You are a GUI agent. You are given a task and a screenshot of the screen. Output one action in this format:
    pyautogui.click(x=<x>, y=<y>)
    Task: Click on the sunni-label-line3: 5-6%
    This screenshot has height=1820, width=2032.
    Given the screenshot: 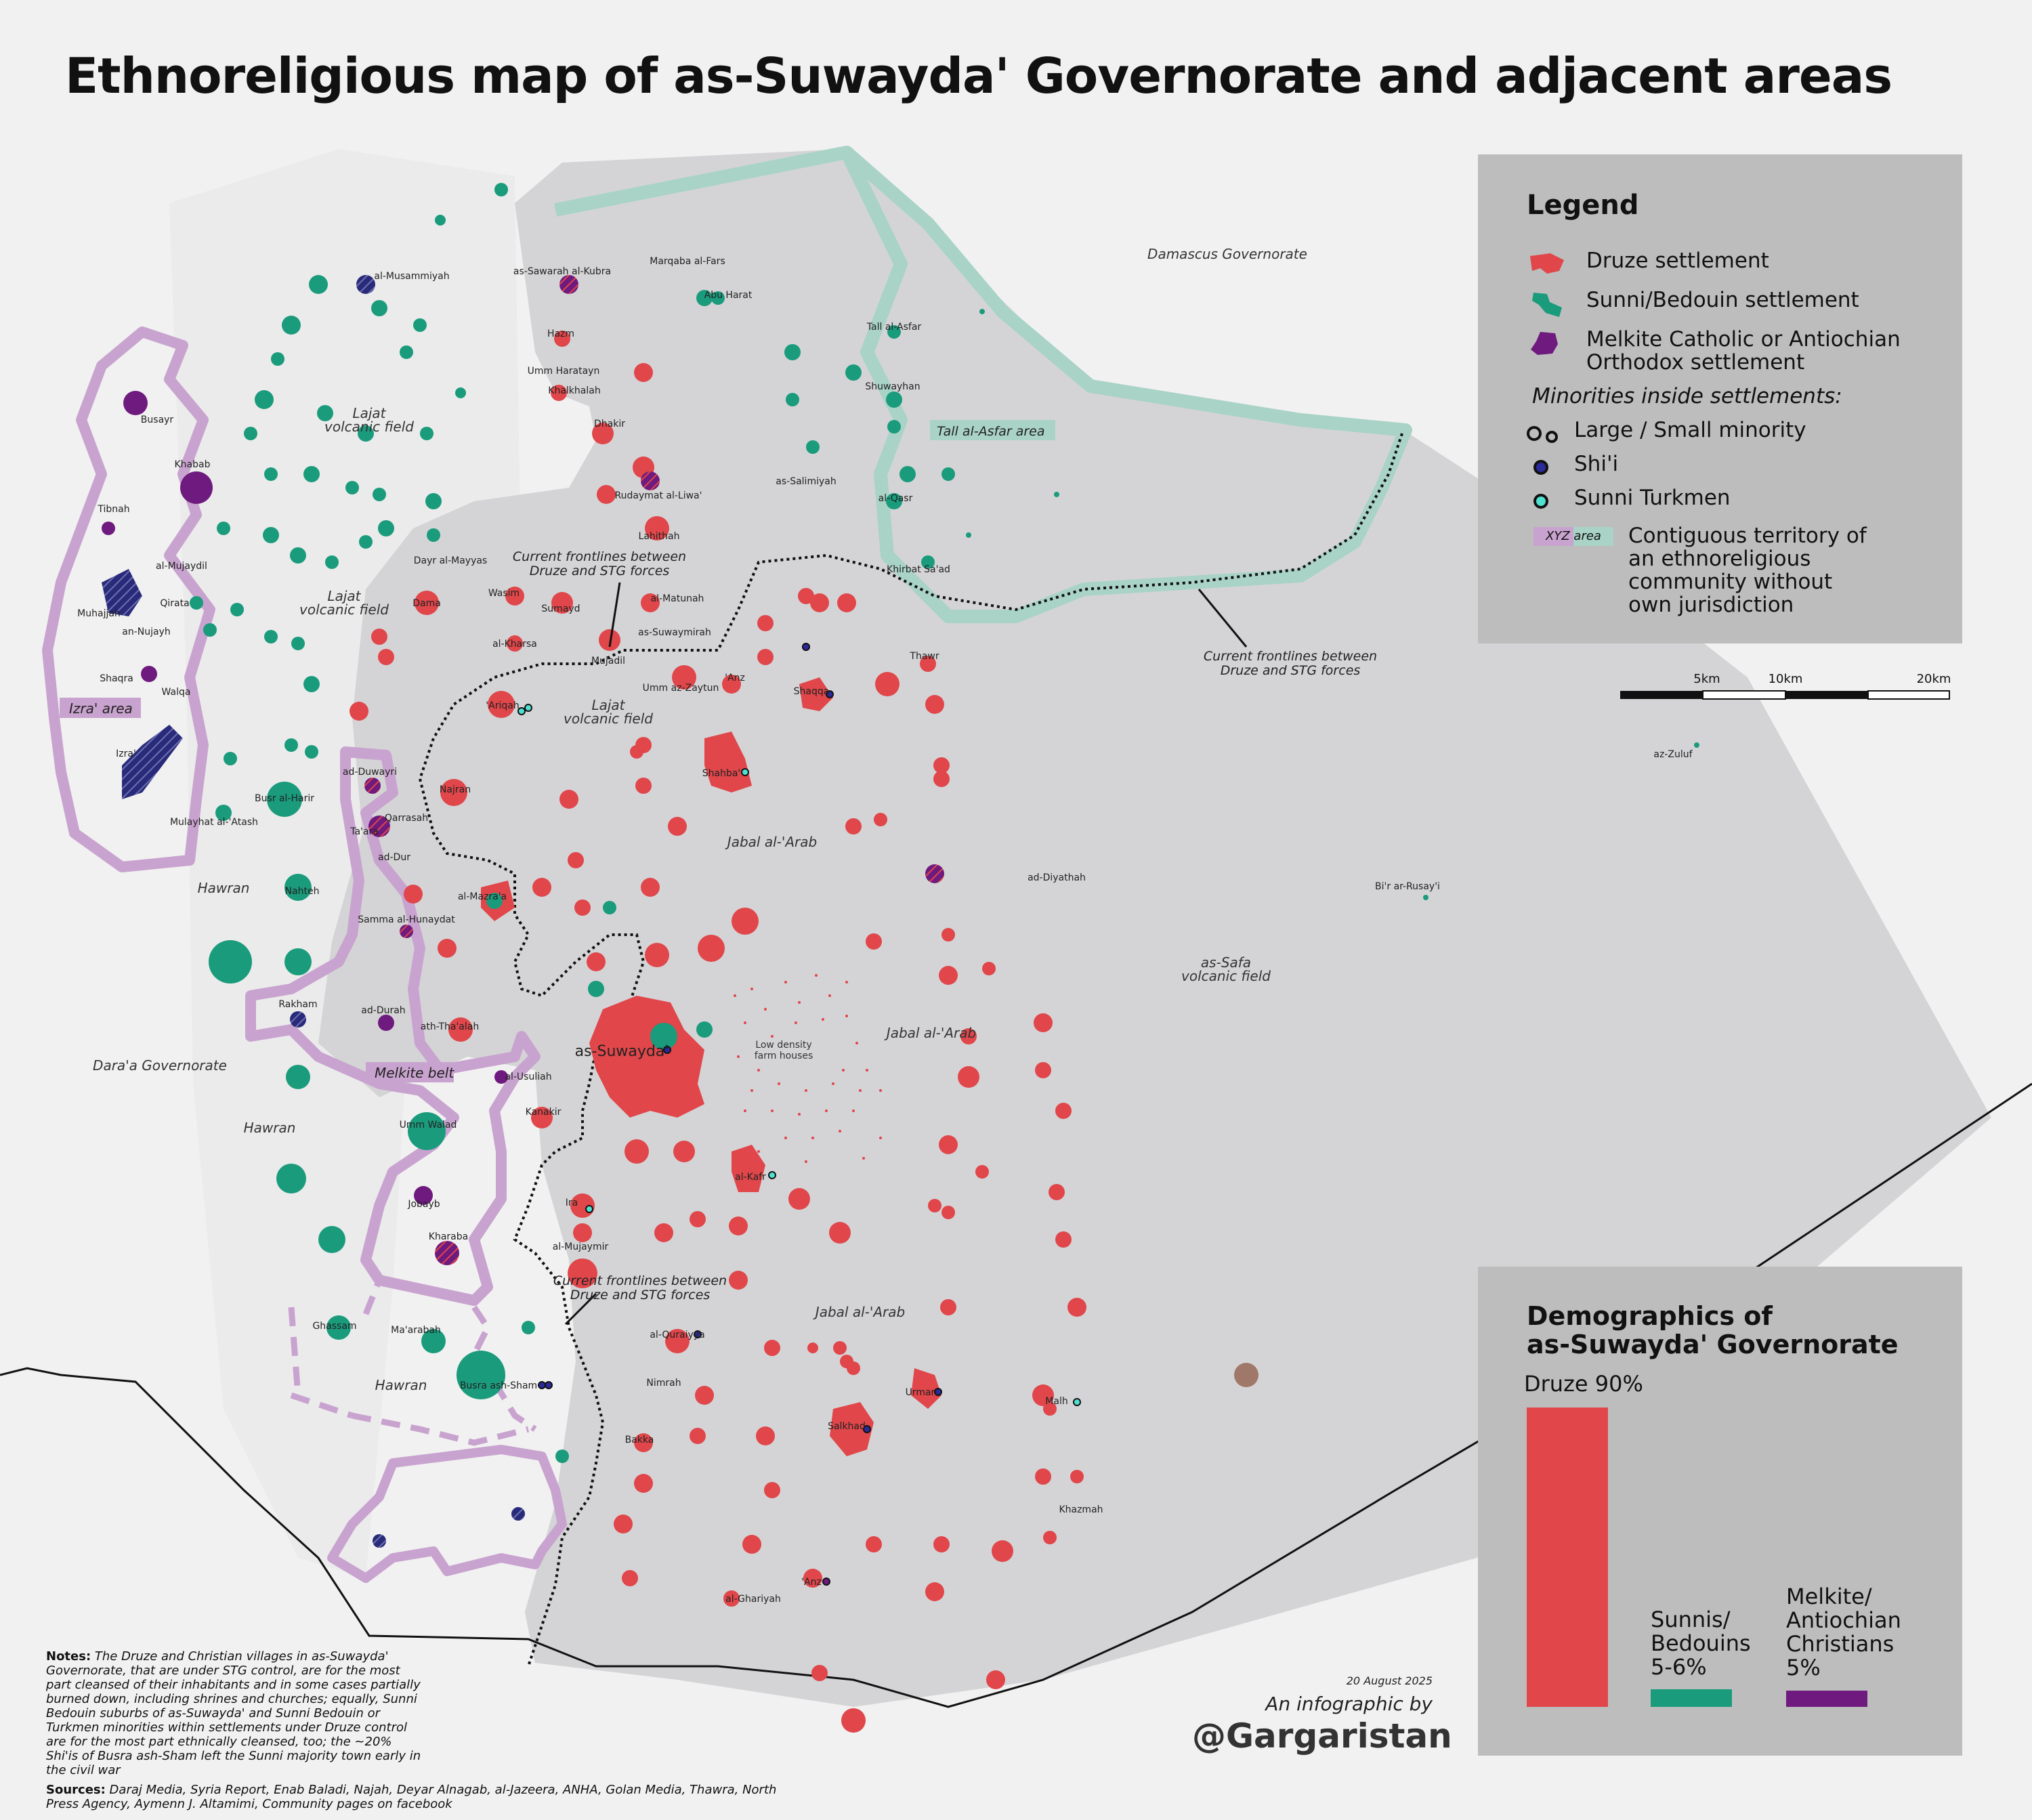 What is the action you would take?
    pyautogui.click(x=1679, y=1667)
    